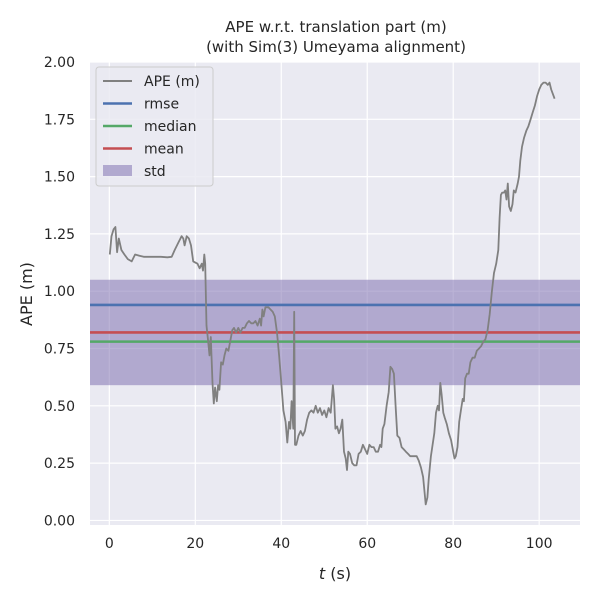 Image resolution: width=600 pixels, height=600 pixels. I want to click on x-tick-label: 40, so click(281, 544).